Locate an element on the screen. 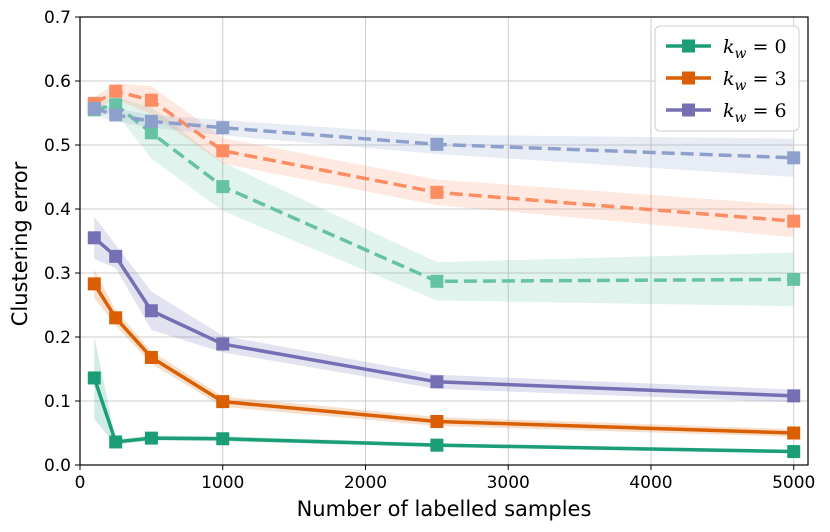  legend-label: kw = 0 is located at coordinates (755, 49).